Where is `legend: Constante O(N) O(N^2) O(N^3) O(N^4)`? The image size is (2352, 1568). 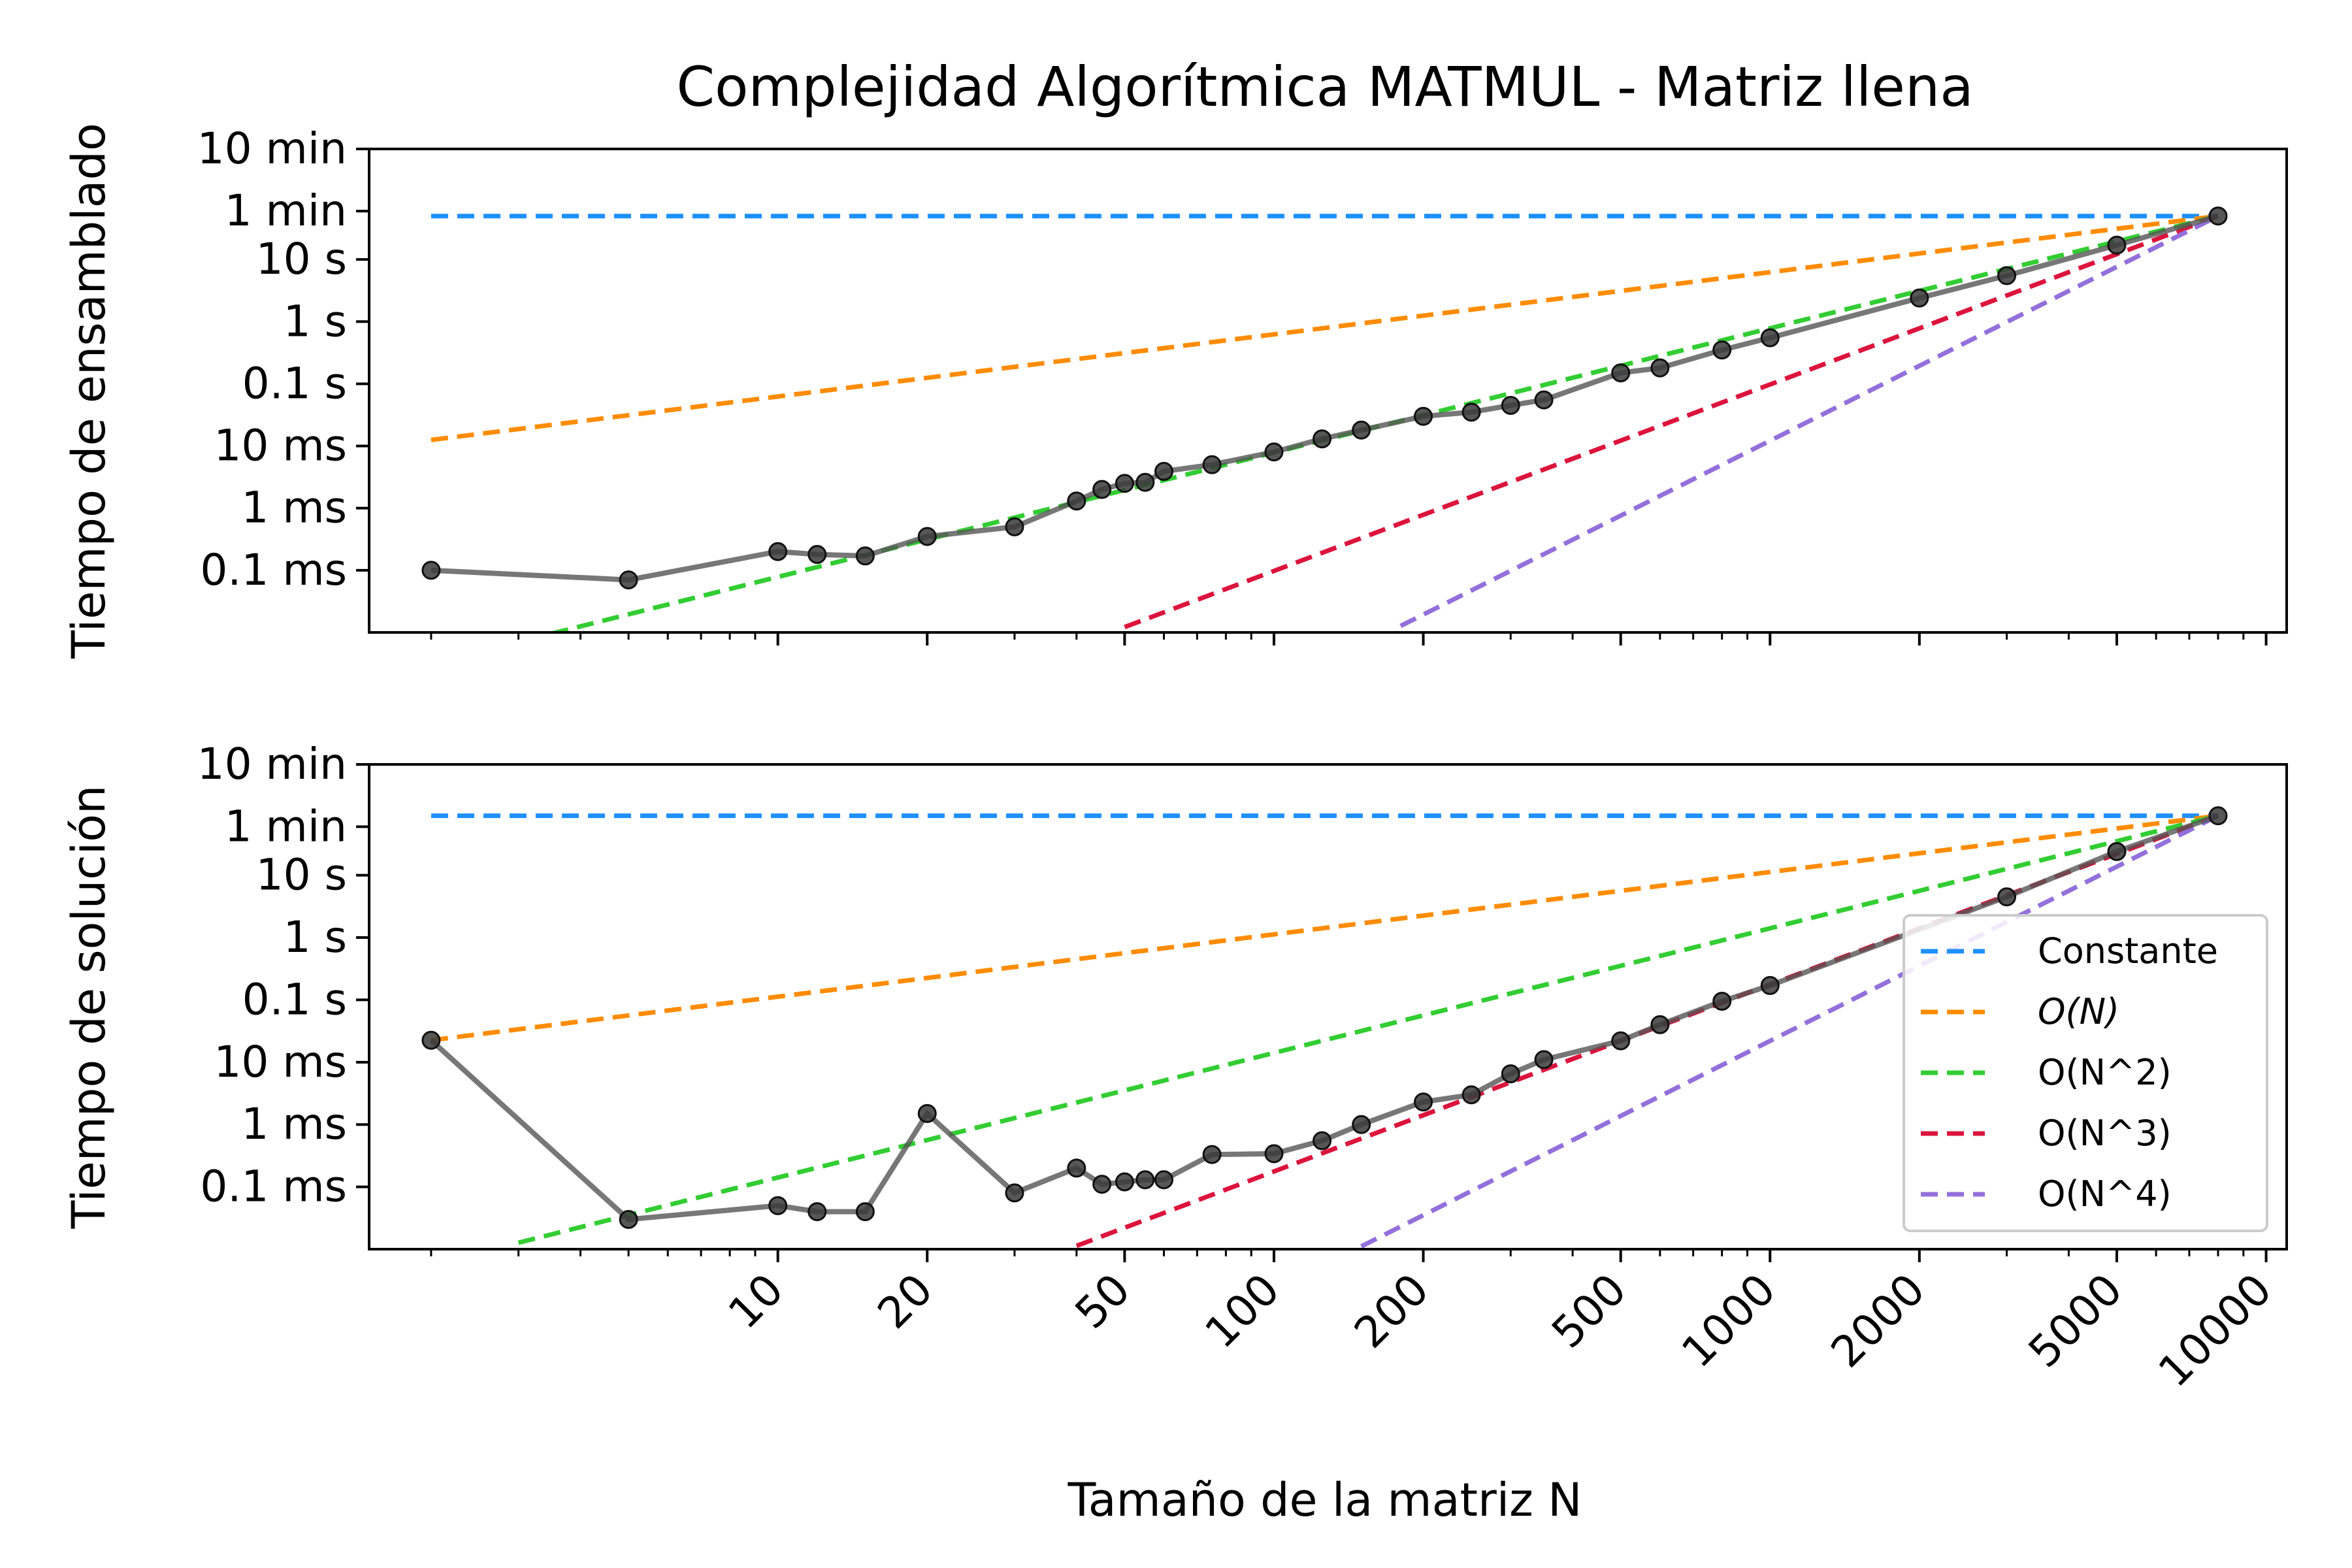 legend: Constante O(N) O(N^2) O(N^3) O(N^4) is located at coordinates (2085, 1073).